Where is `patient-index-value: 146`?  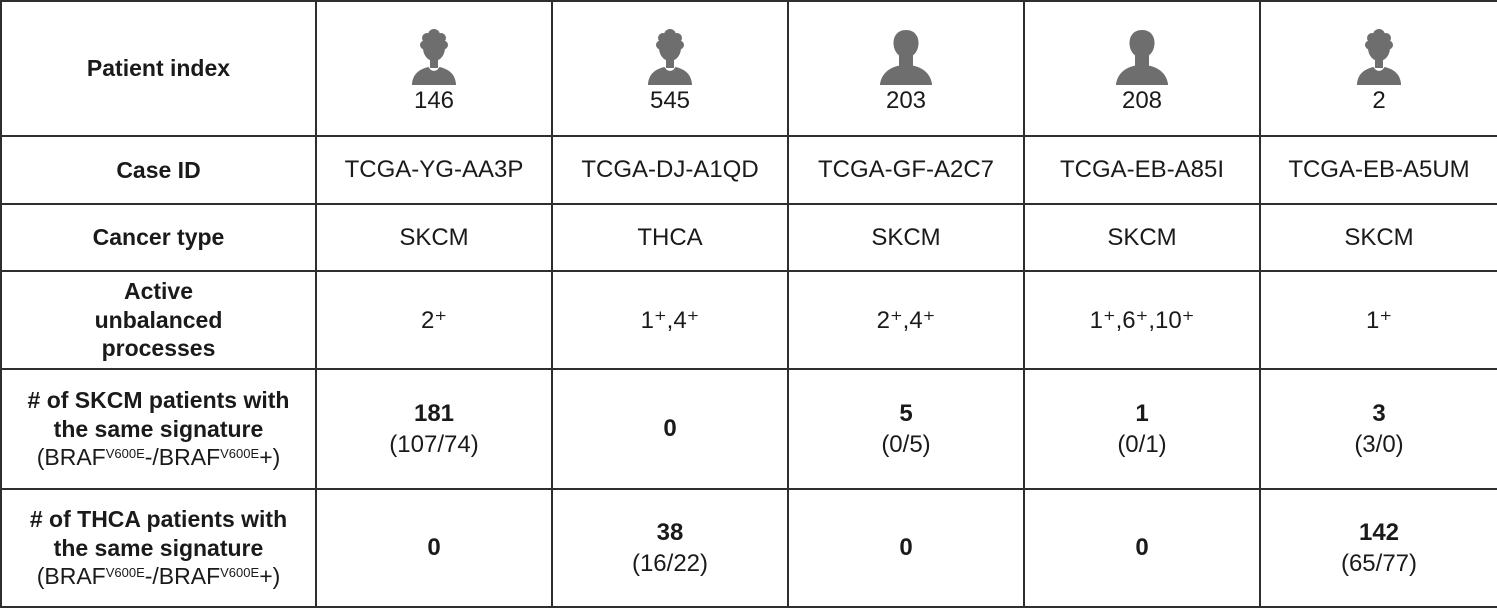
patient-index-value: 146 is located at coordinates (434, 101).